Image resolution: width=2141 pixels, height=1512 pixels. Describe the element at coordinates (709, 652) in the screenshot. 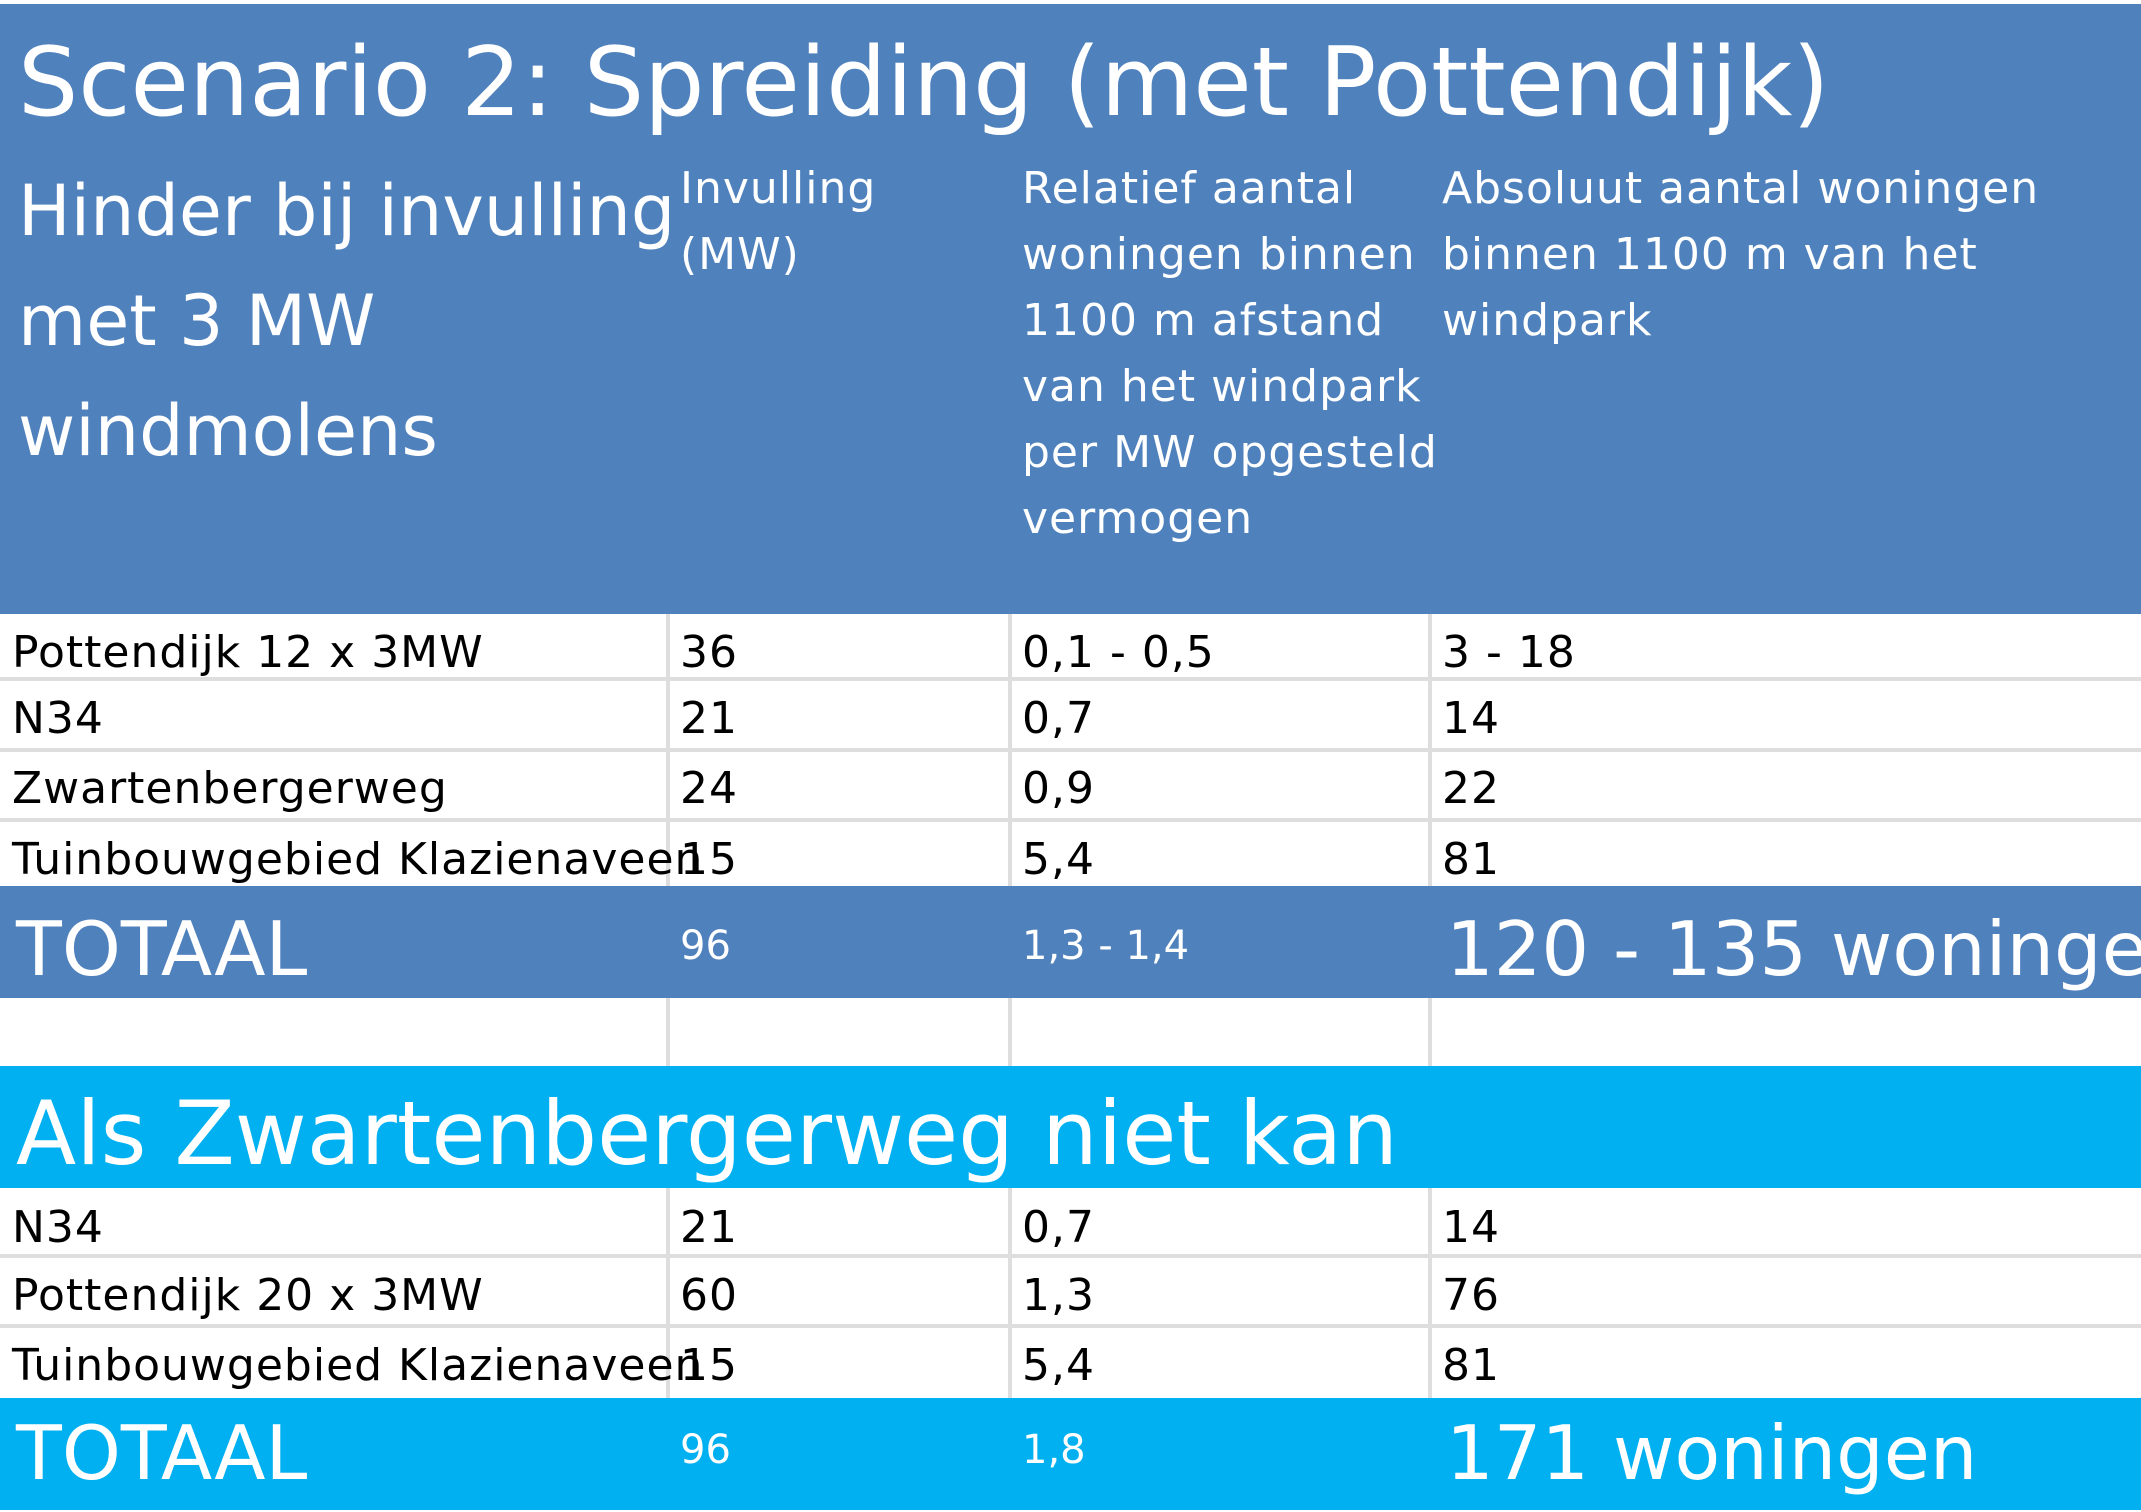

I see `table-row-mw: 36` at that location.